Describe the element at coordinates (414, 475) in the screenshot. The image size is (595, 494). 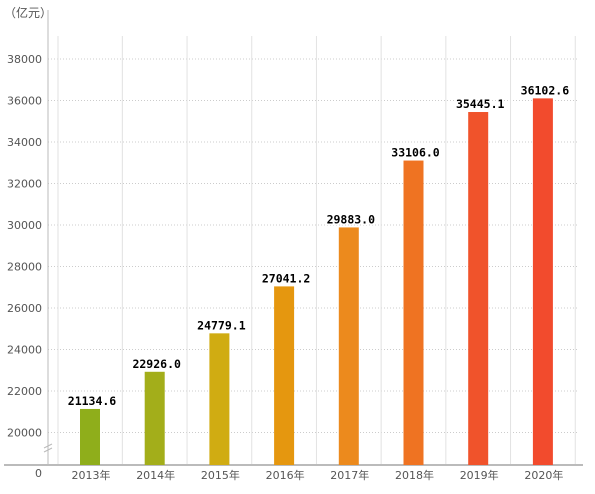
I see `x-tick-label: 2018年` at that location.